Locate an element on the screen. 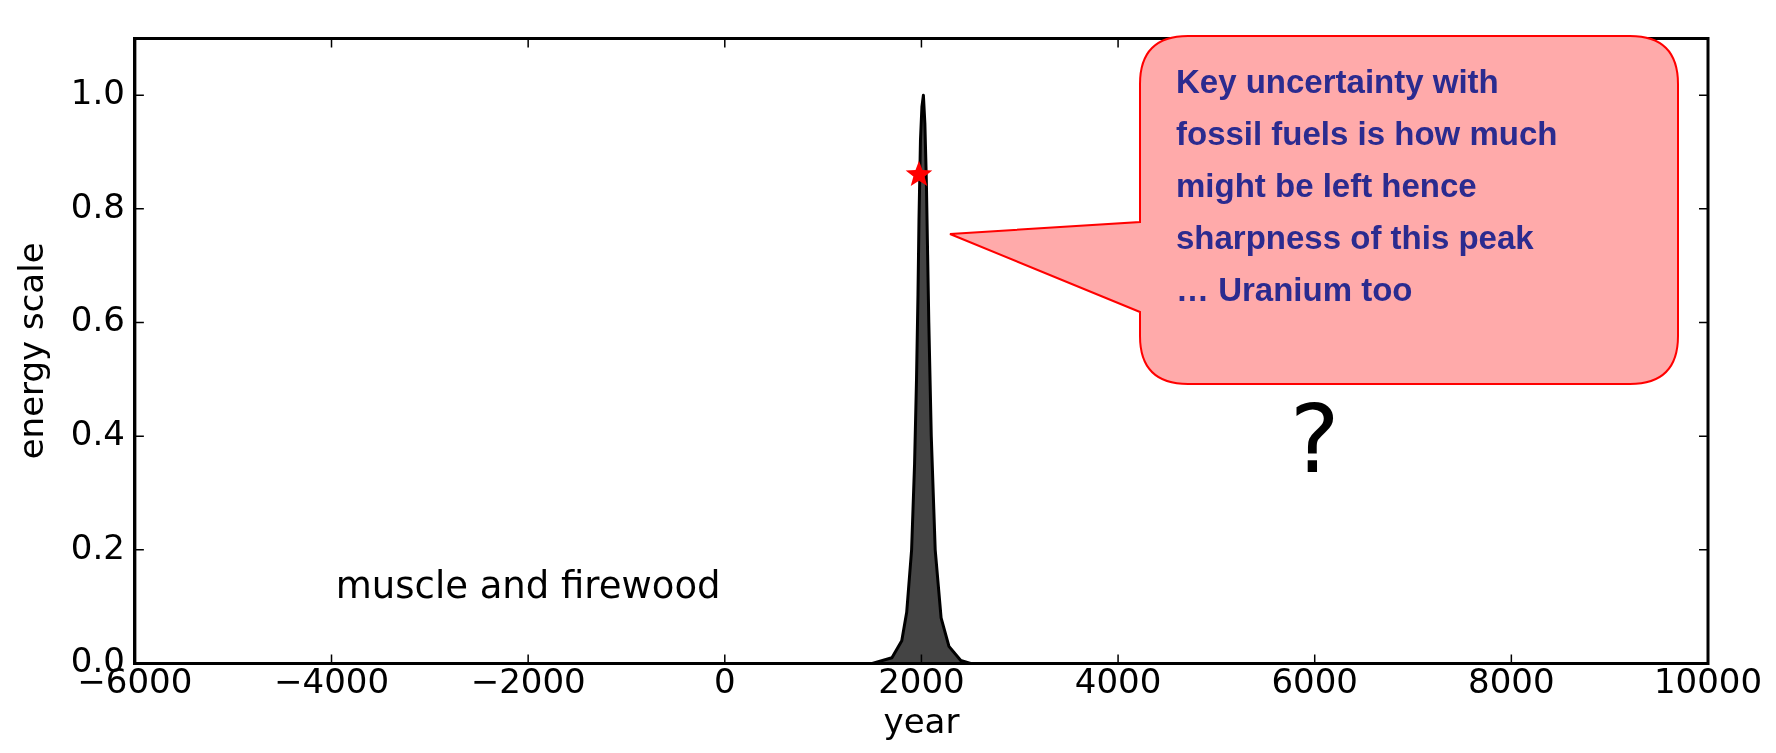 The image size is (1776, 753). y-tick-label: 1.0 is located at coordinates (97, 92).